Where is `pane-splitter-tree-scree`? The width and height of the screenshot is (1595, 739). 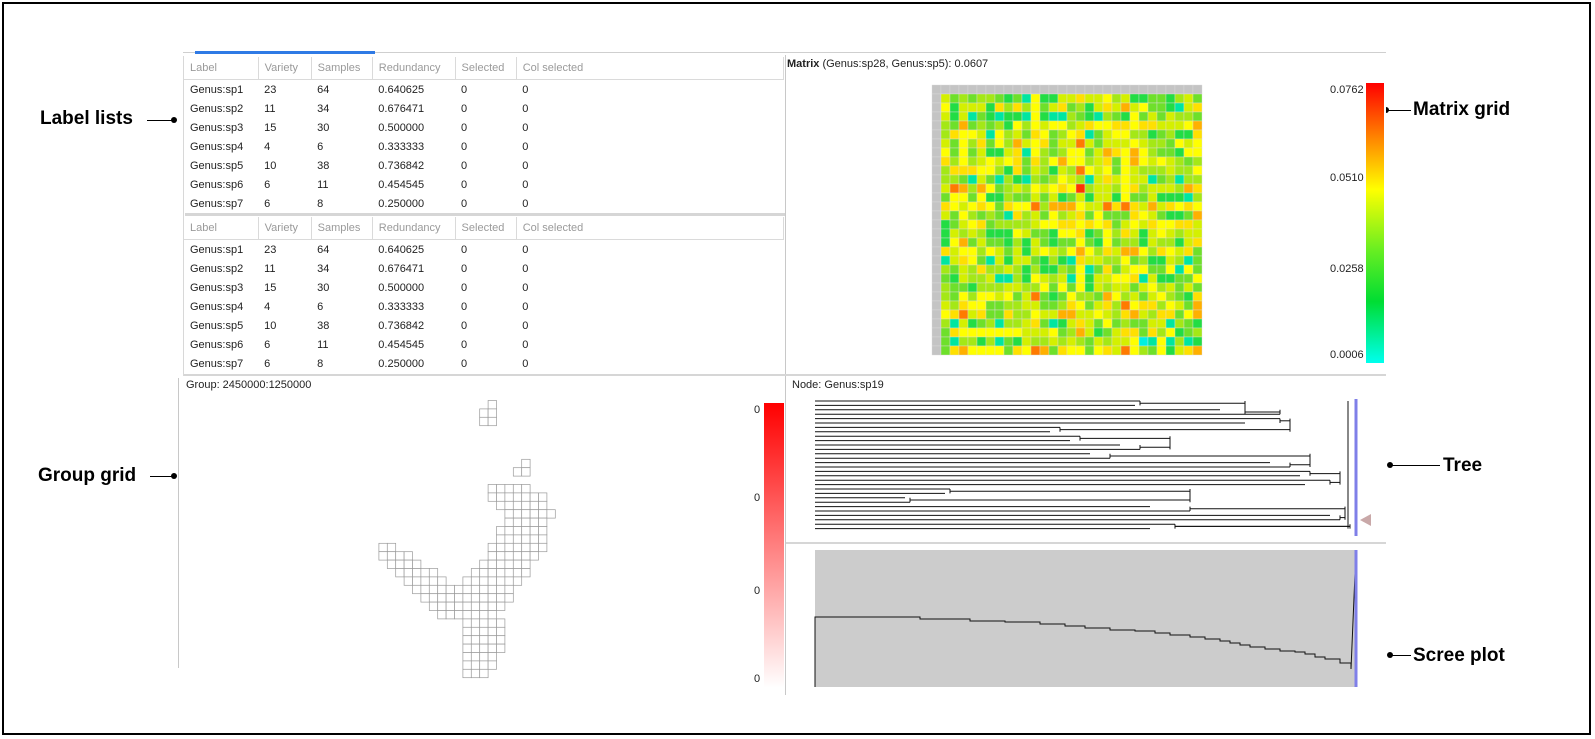
pane-splitter-tree-scree is located at coordinates (1086, 543).